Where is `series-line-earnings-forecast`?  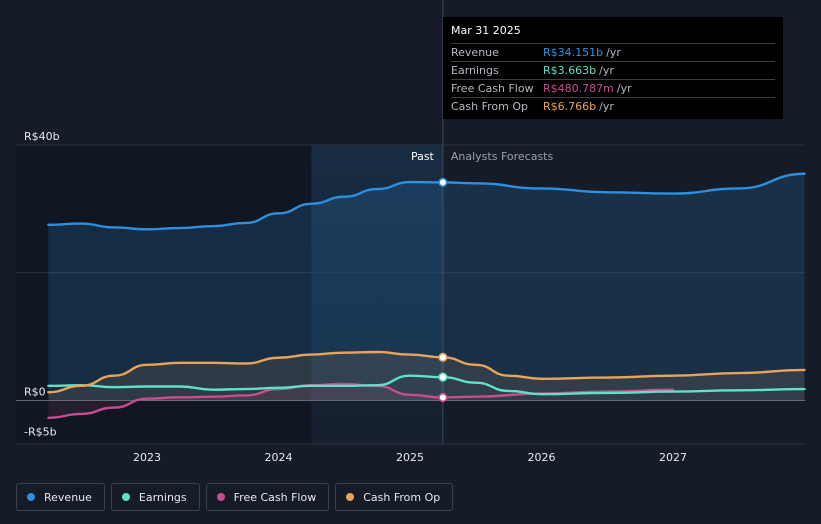
series-line-earnings-forecast is located at coordinates (623, 385).